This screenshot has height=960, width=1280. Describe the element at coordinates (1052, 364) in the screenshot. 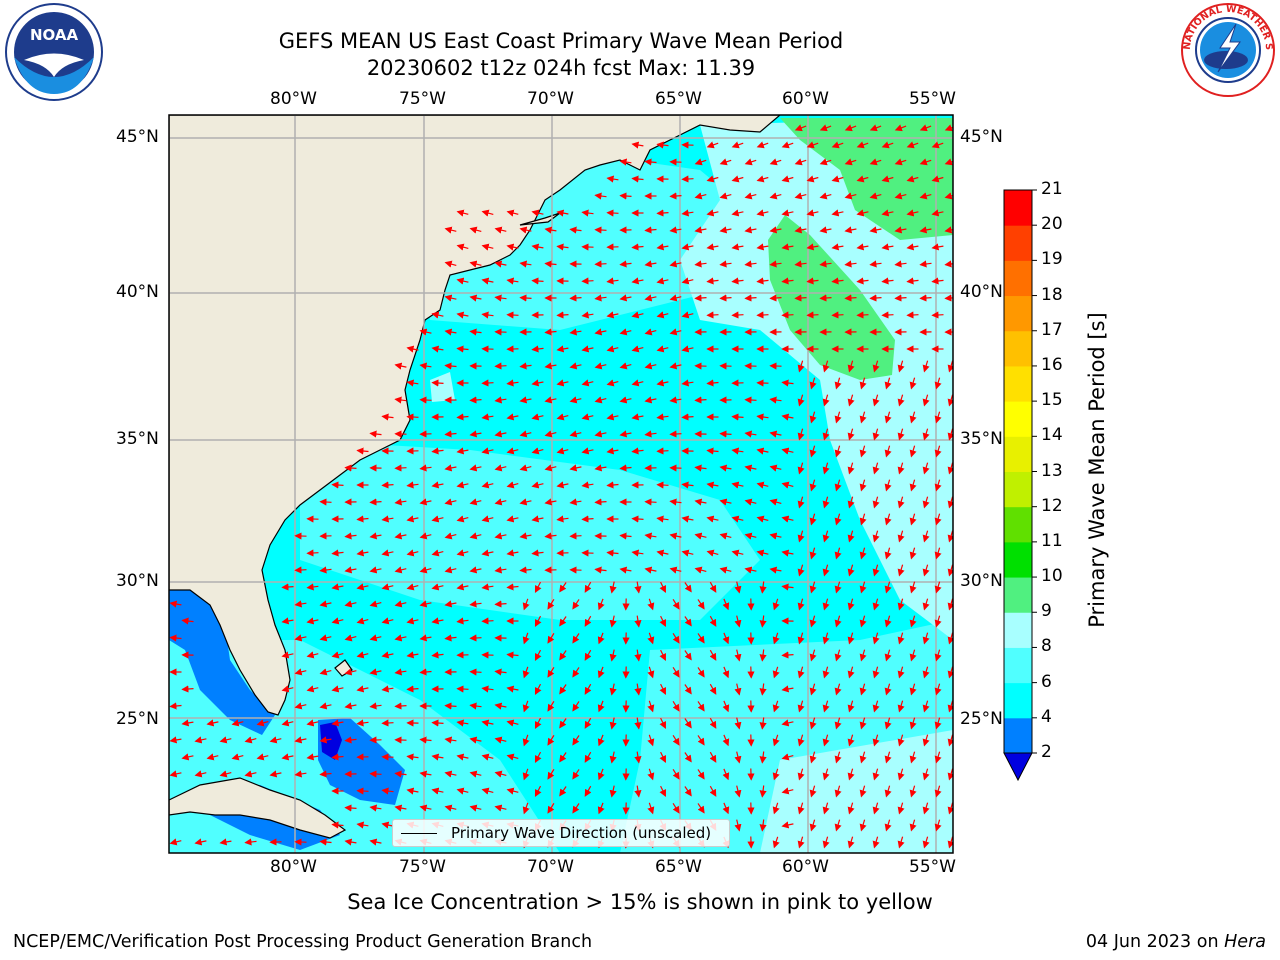

I see `colorbar-tick-label: 16` at that location.